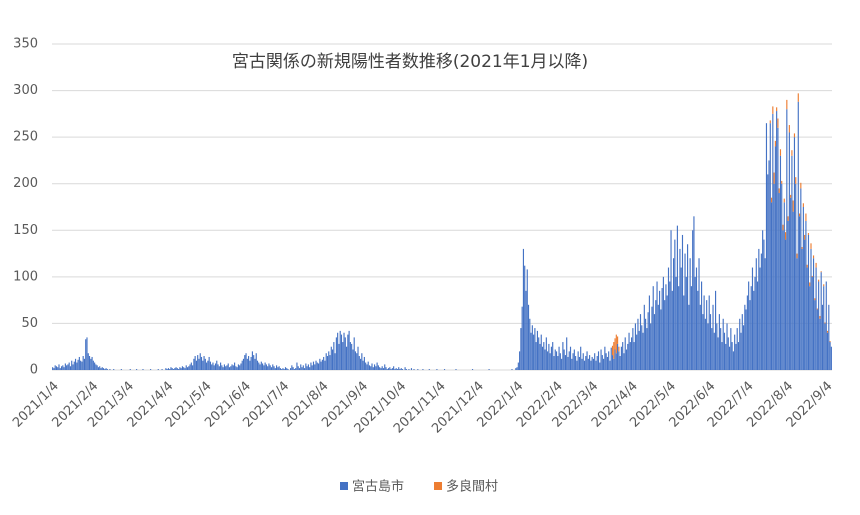  Describe the element at coordinates (344, 486) in the screenshot. I see `legend-swatch` at that location.